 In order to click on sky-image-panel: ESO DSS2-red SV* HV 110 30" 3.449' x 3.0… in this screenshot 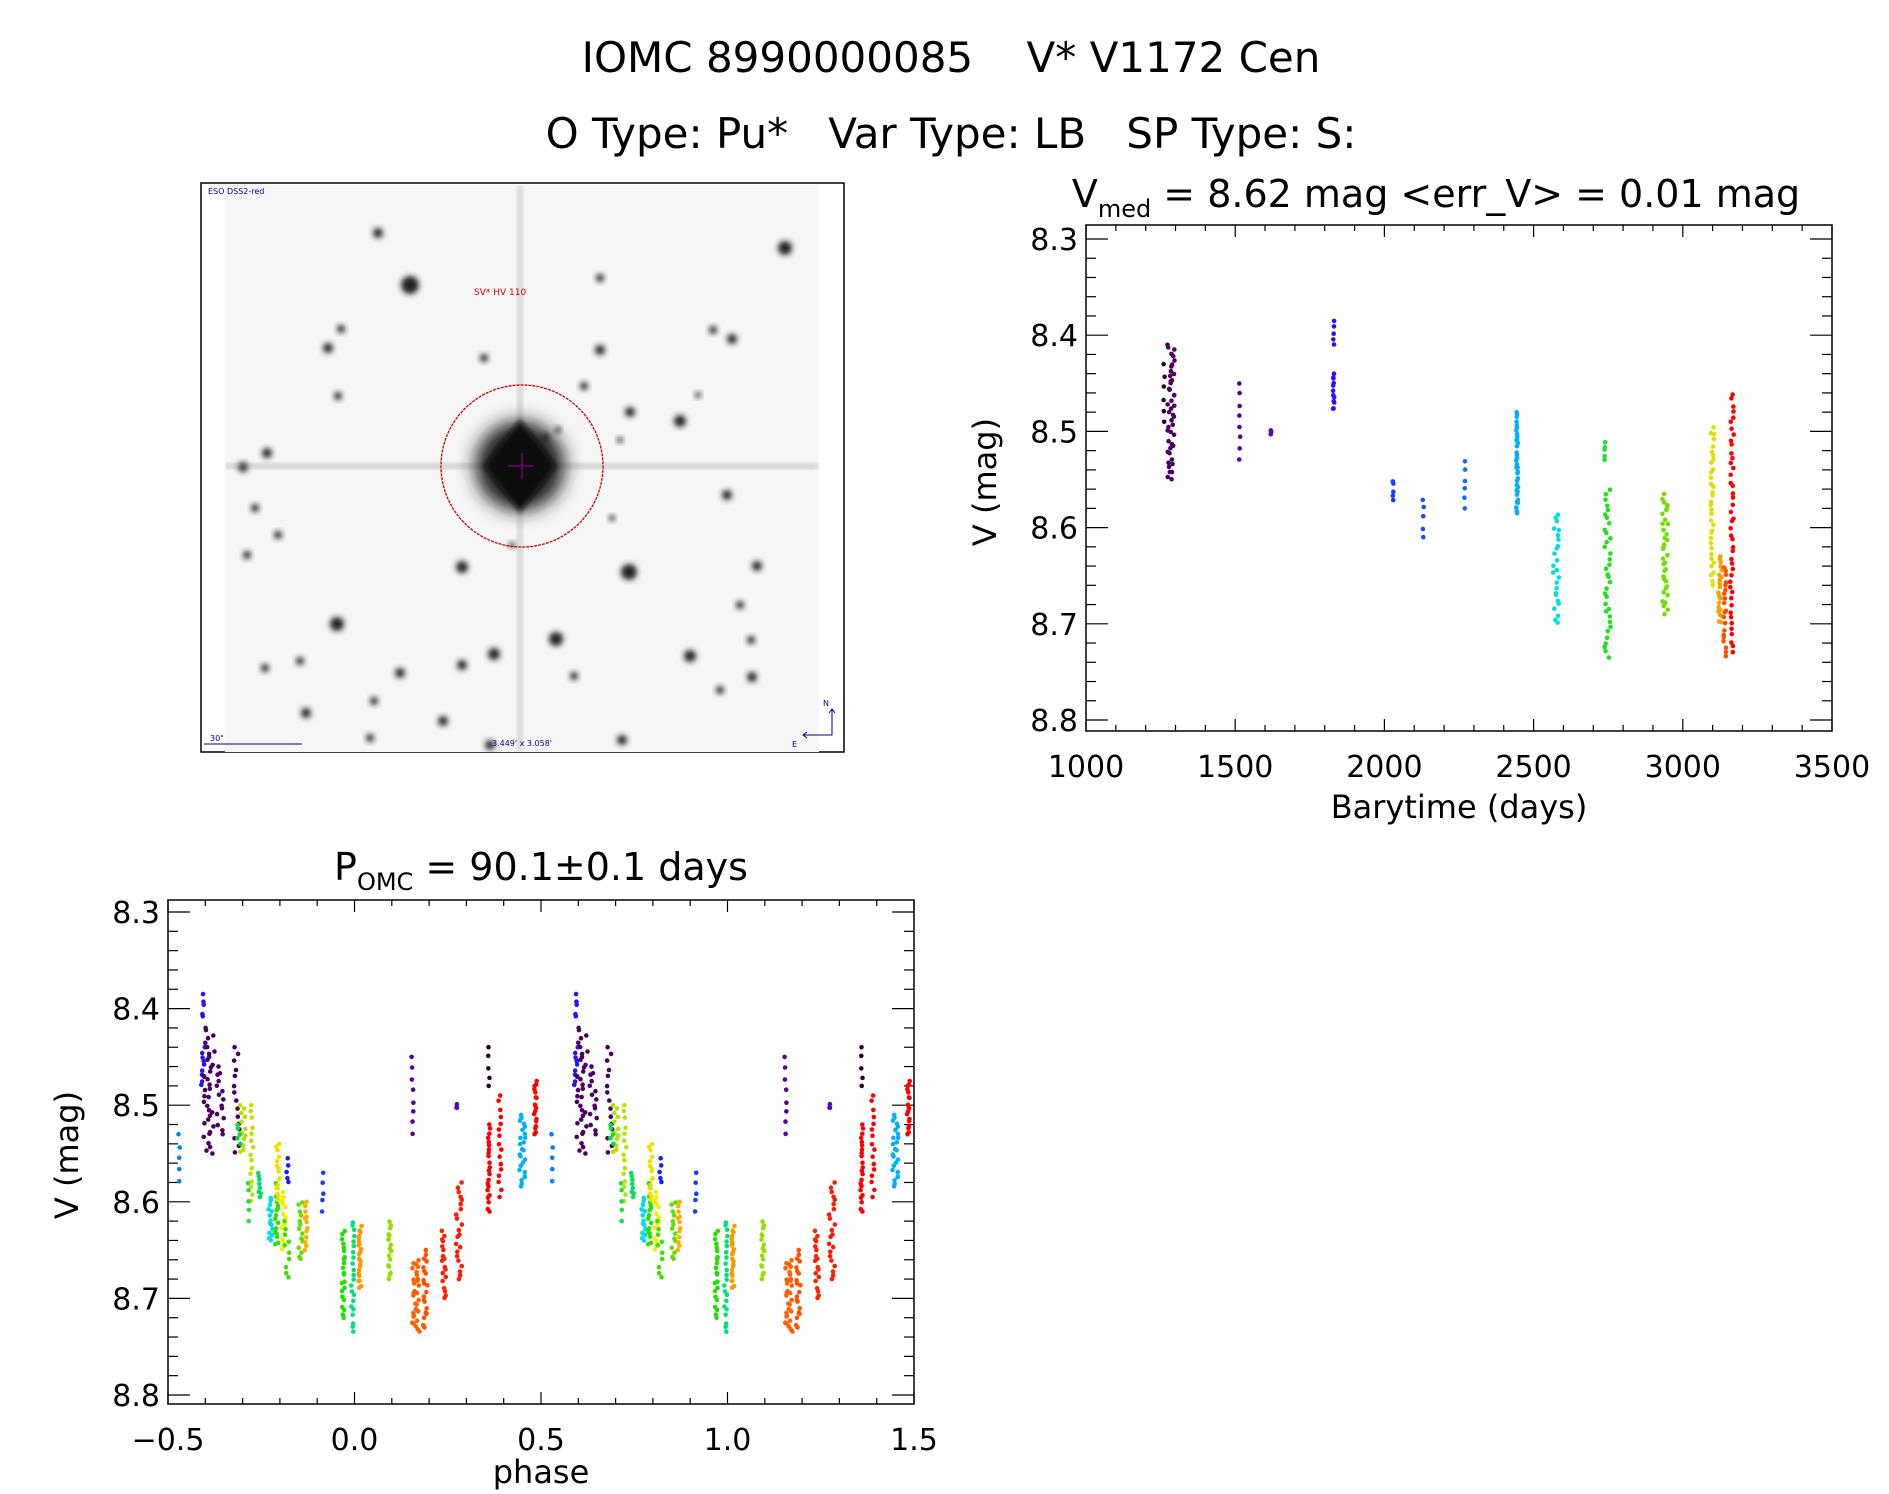, I will do `click(522, 467)`.